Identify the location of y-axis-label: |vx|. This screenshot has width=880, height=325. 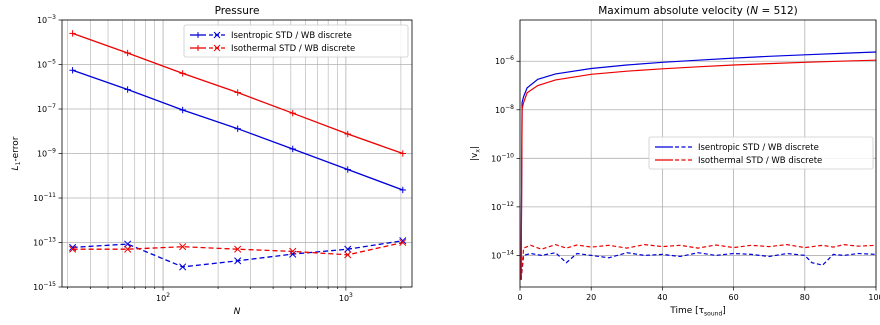
(476, 153).